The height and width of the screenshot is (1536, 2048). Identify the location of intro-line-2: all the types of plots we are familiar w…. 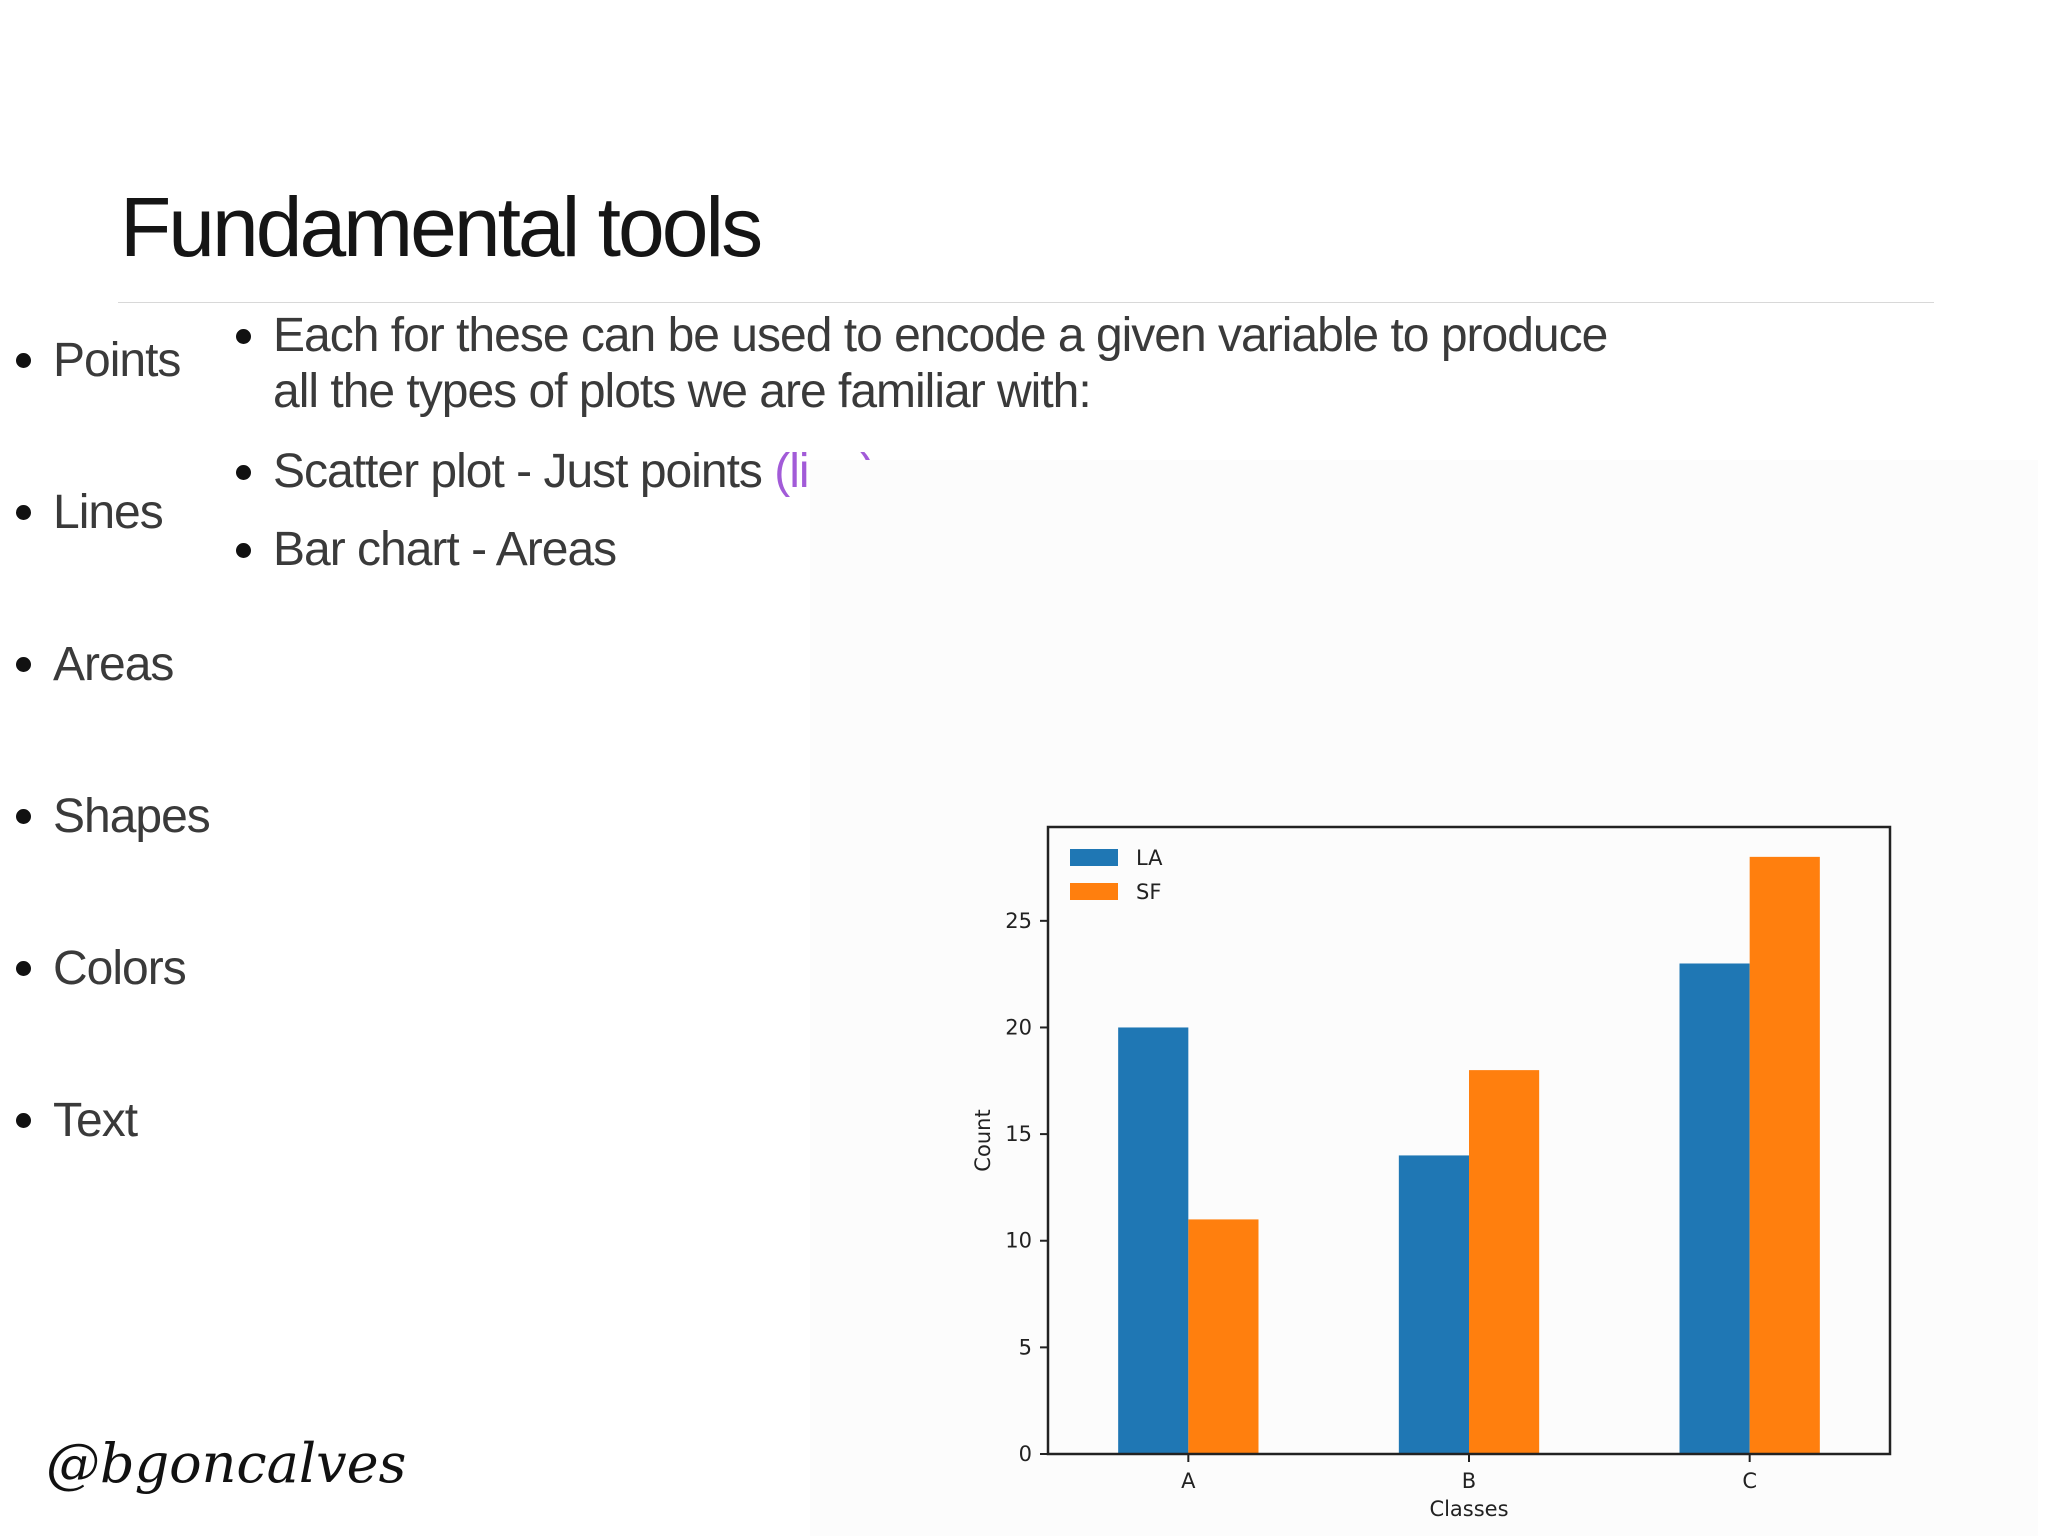
(682, 391).